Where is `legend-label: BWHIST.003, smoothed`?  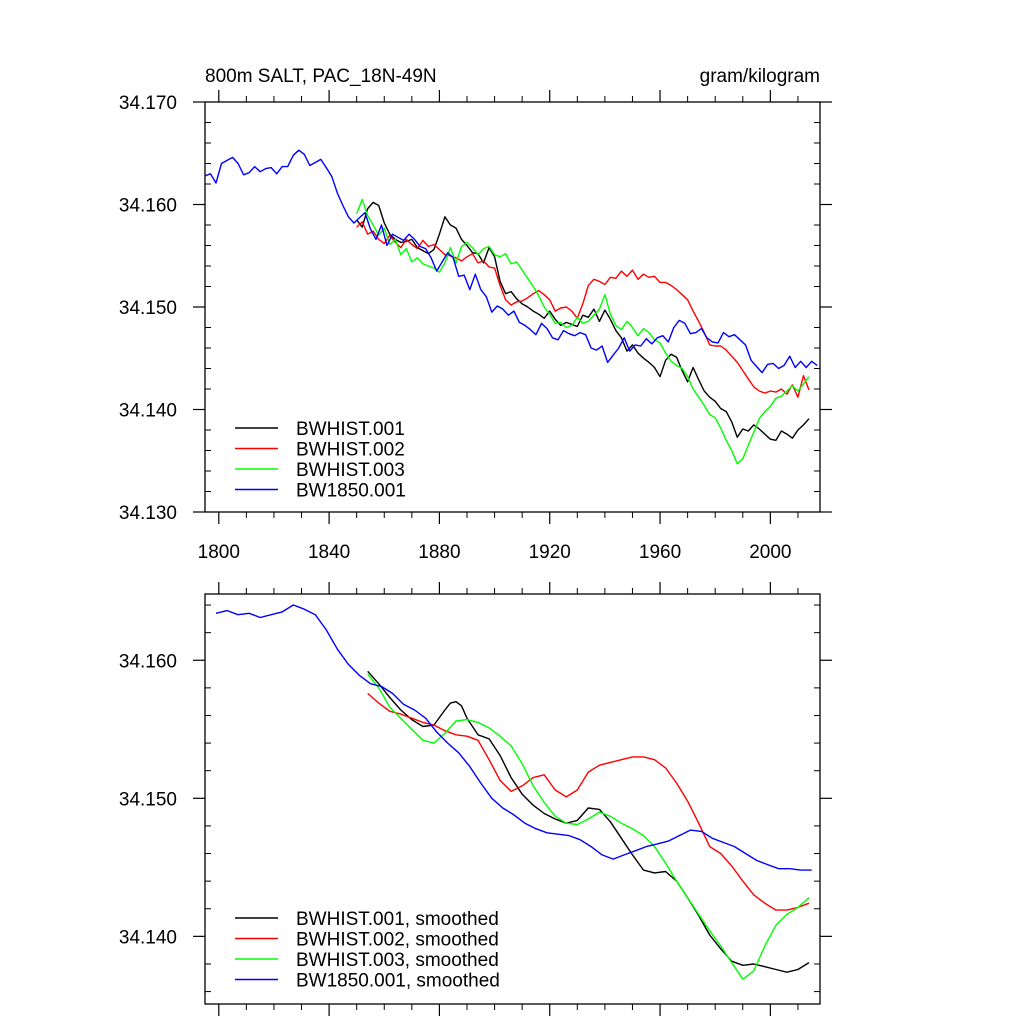
legend-label: BWHIST.003, smoothed is located at coordinates (397, 960).